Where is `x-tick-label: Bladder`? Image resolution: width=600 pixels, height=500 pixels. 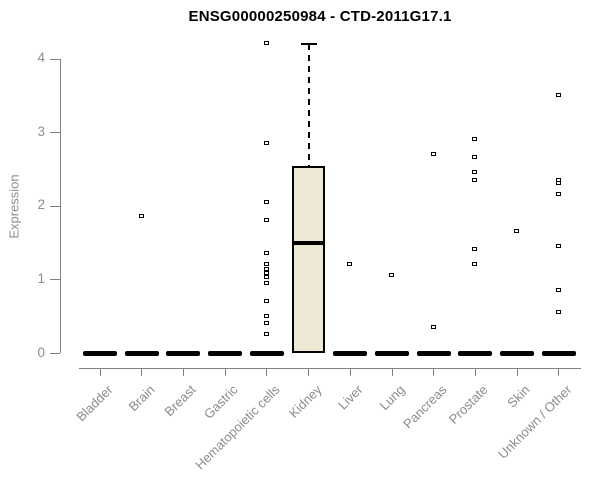 x-tick-label: Bladder is located at coordinates (94, 403).